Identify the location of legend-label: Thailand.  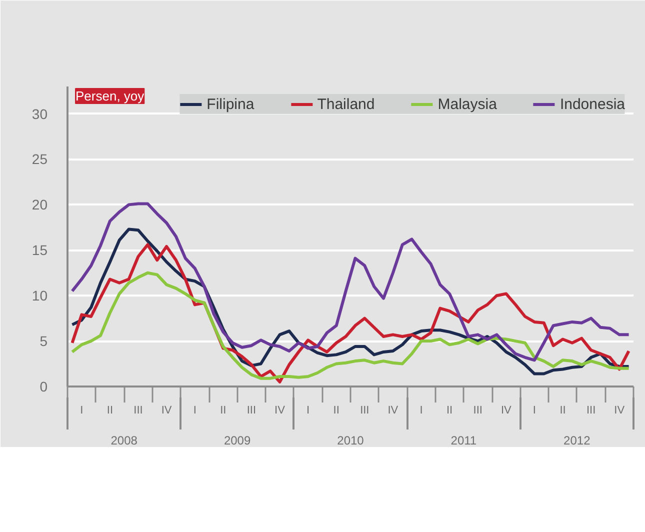
(346, 104).